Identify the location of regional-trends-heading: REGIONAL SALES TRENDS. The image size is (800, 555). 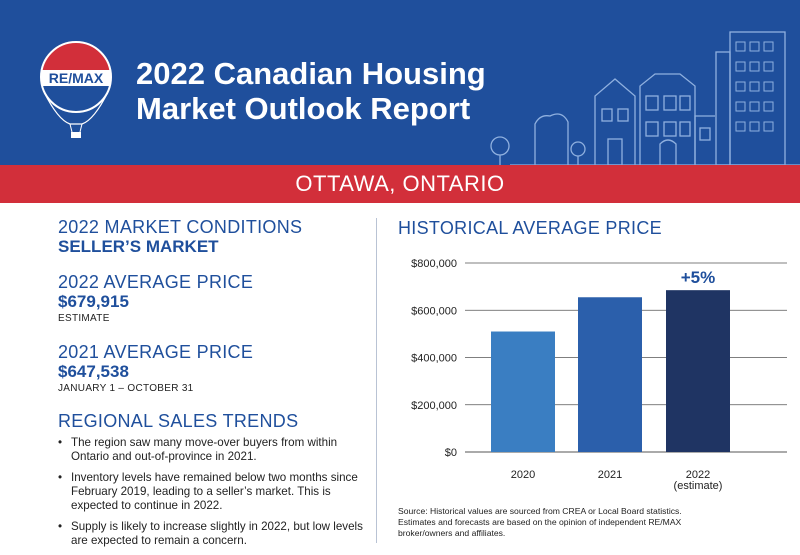
(178, 421).